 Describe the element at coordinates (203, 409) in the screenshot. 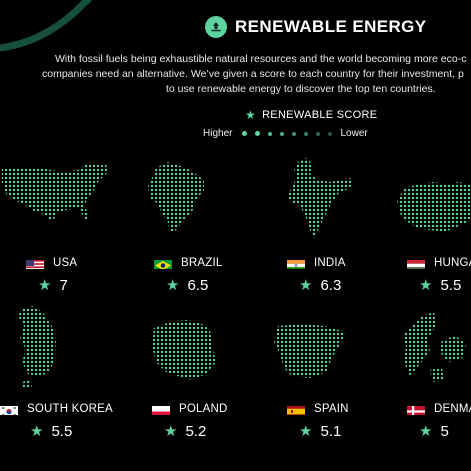

I see `country-name: POLAND` at that location.